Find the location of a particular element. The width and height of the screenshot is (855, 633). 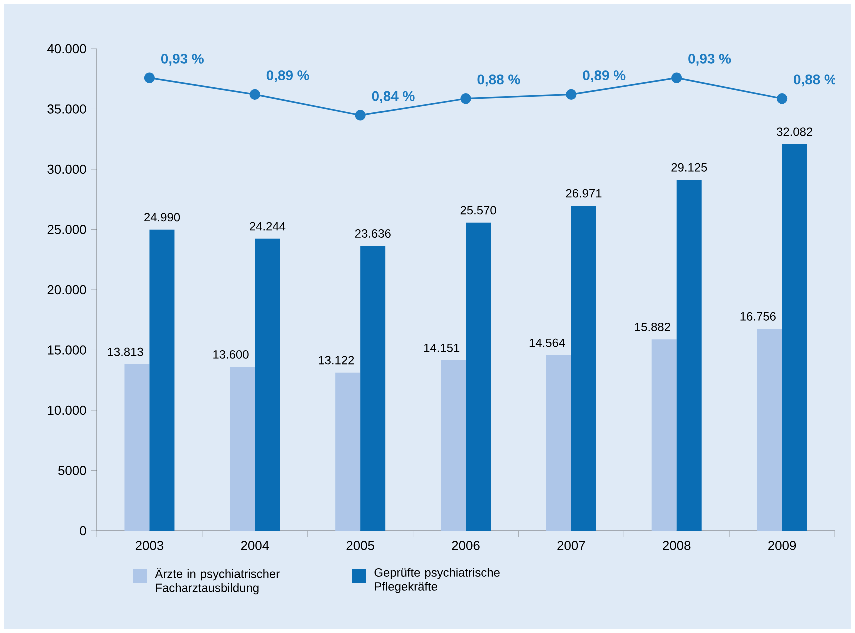

data-label: 14.151 is located at coordinates (442, 348).